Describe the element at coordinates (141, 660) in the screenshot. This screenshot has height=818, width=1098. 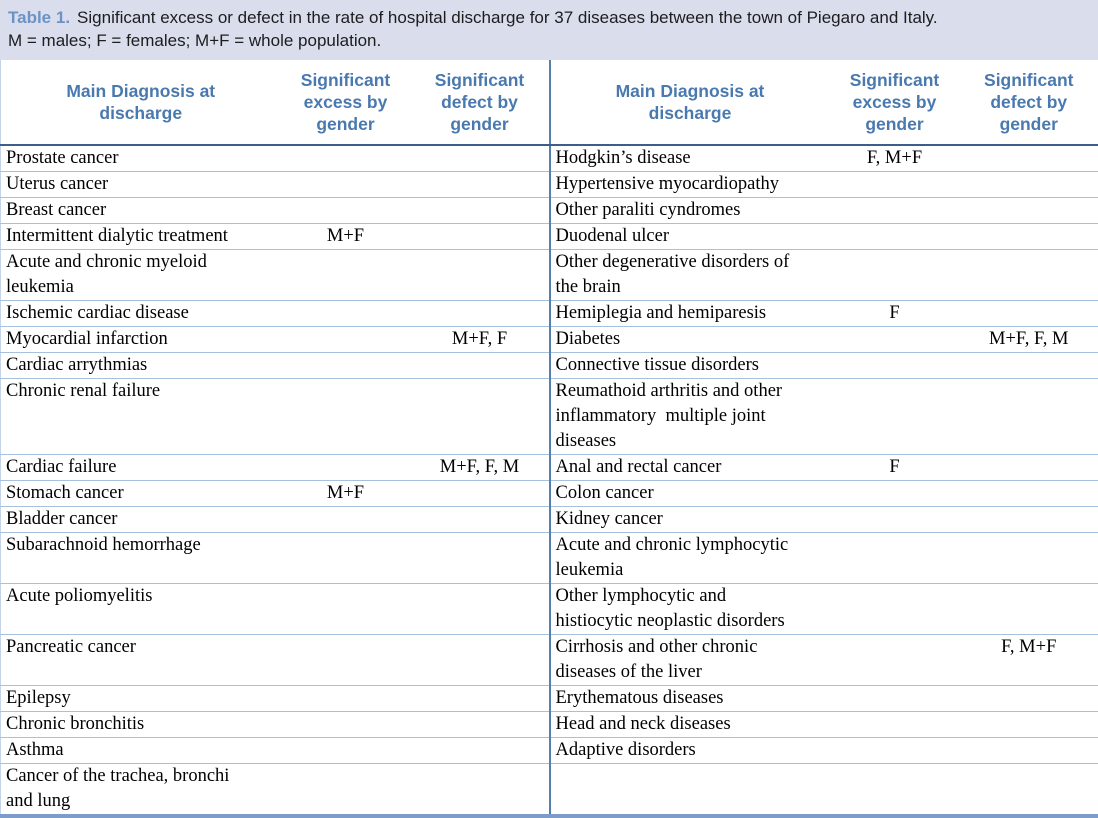
I see `diagnosis-cell: Pancreatic cancer` at that location.